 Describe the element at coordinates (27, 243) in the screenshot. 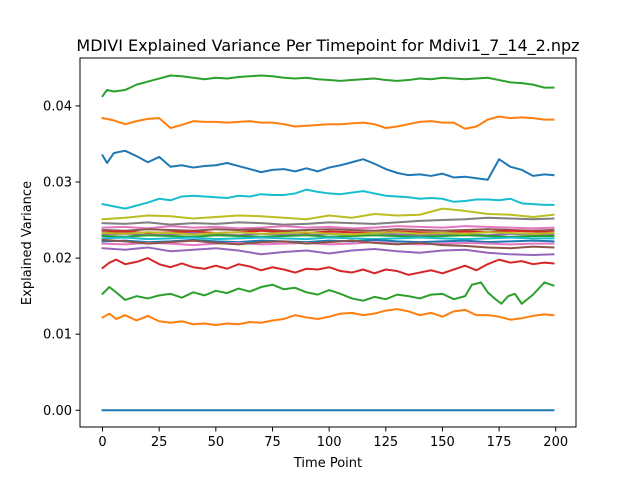

I see `y-axis-label: Explained Variance` at that location.